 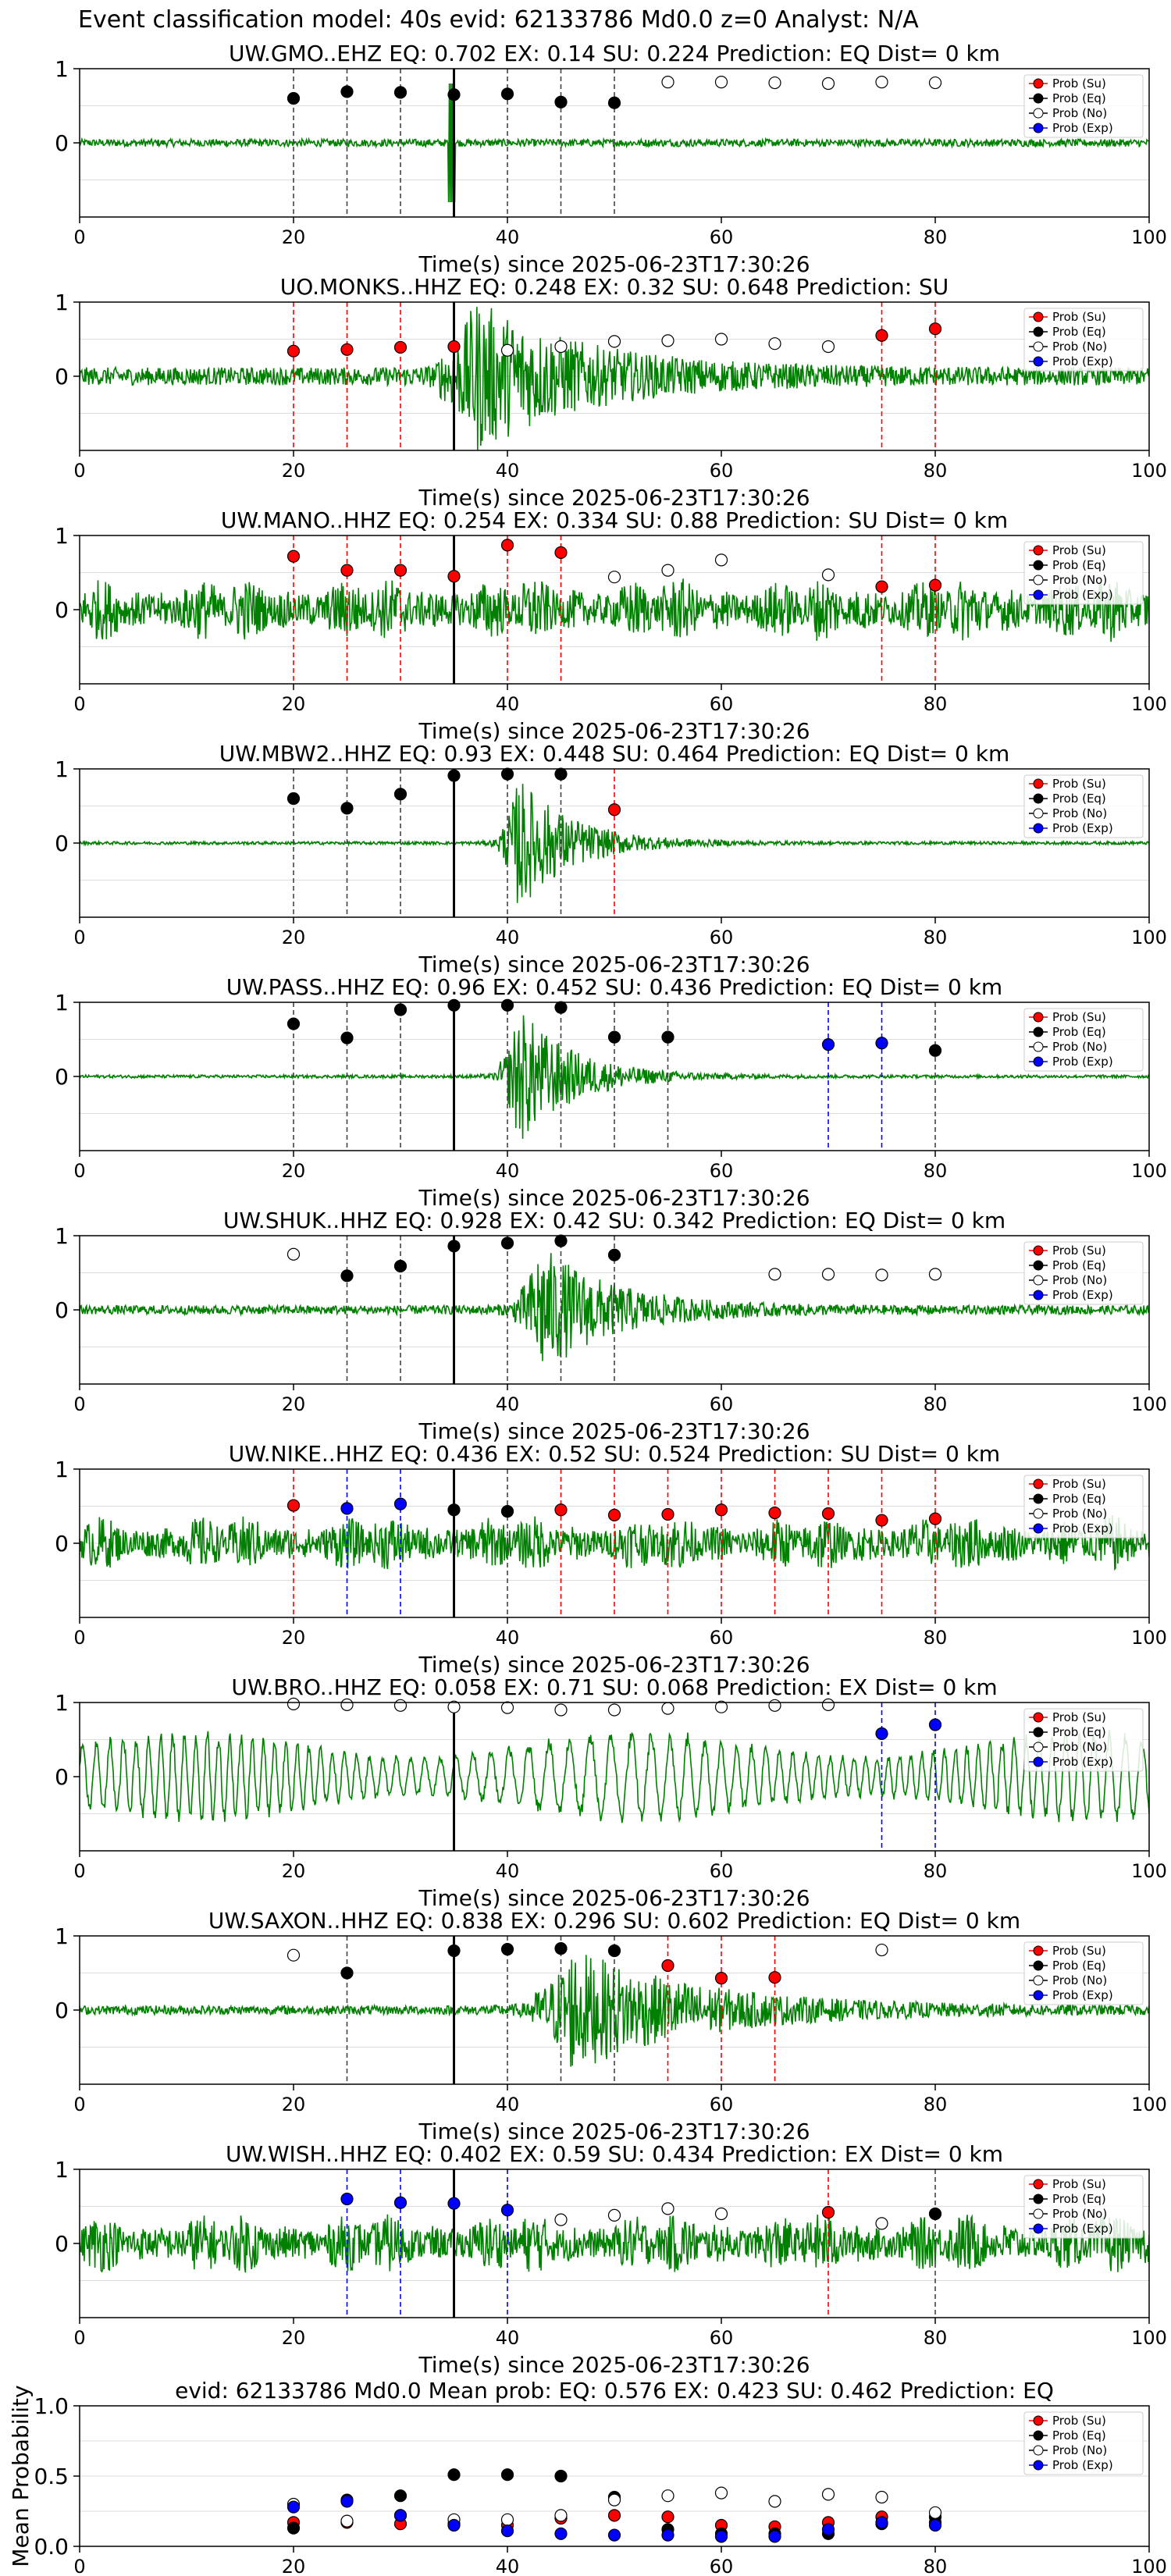 I want to click on waveform-trace, so click(x=614, y=1777).